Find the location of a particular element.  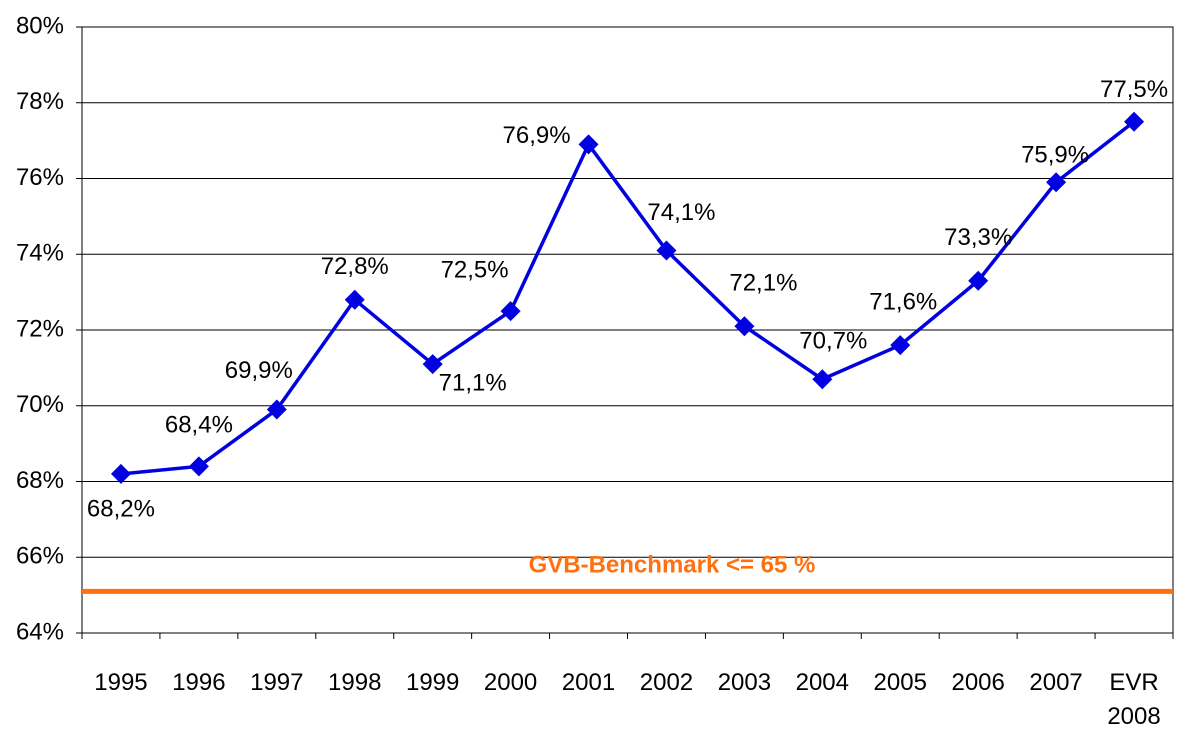

data-label: 72,1% is located at coordinates (763, 283).